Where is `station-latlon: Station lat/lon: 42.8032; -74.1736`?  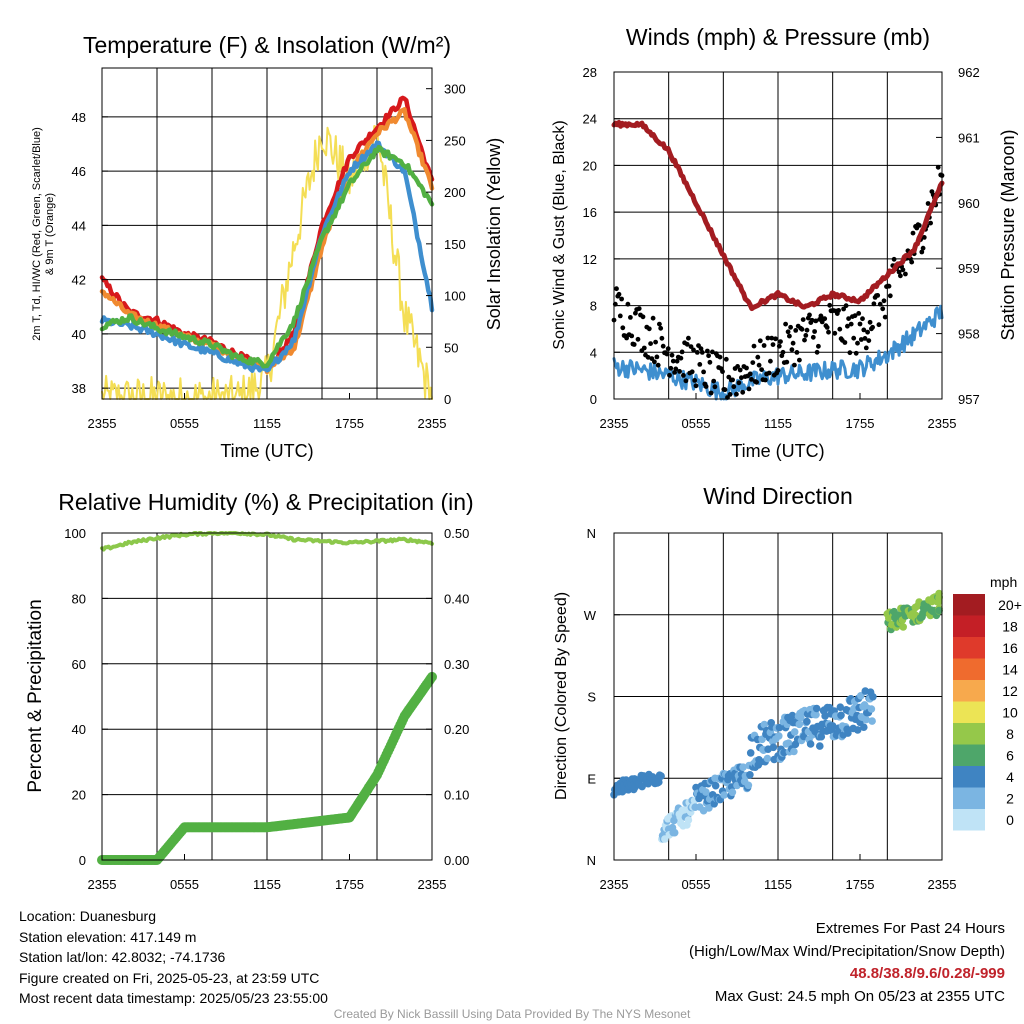 station-latlon: Station lat/lon: 42.8032; -74.1736 is located at coordinates (122, 957).